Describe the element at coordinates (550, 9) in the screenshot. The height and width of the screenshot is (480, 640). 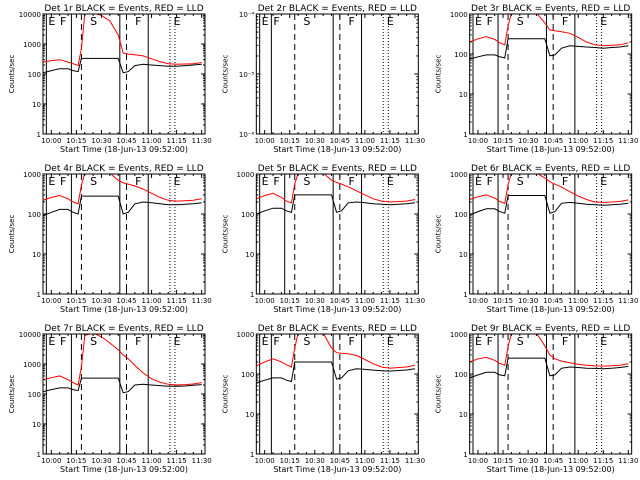
I see `chart-title: Det 3r BLACK = Events, RED = LLD` at that location.